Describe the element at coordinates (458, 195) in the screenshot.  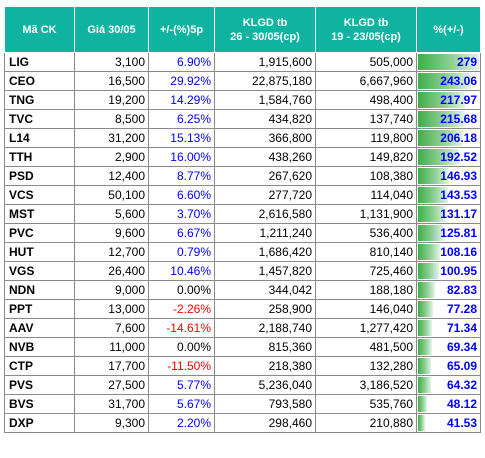
I see `ratio-value: 143.53` at that location.